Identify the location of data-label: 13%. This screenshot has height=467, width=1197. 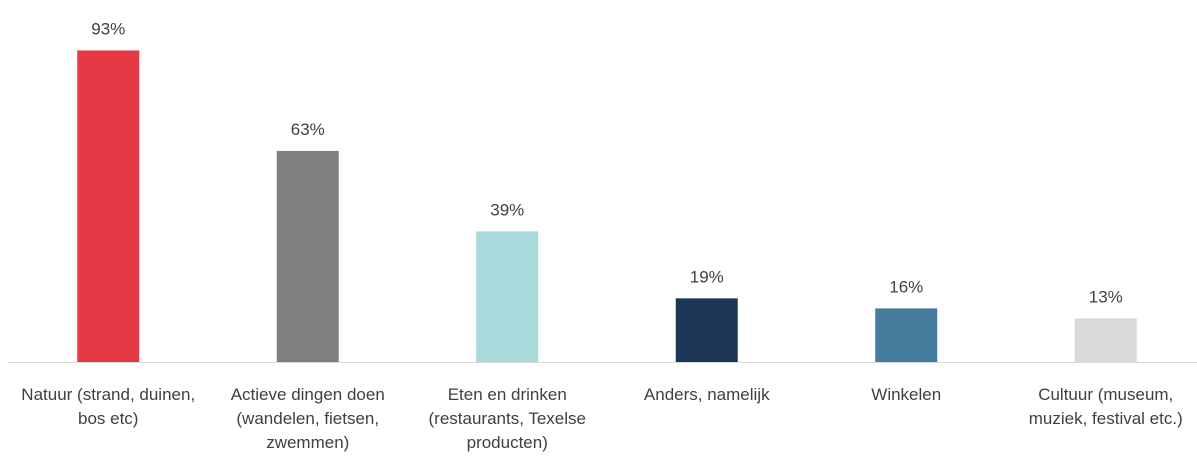
(1106, 296).